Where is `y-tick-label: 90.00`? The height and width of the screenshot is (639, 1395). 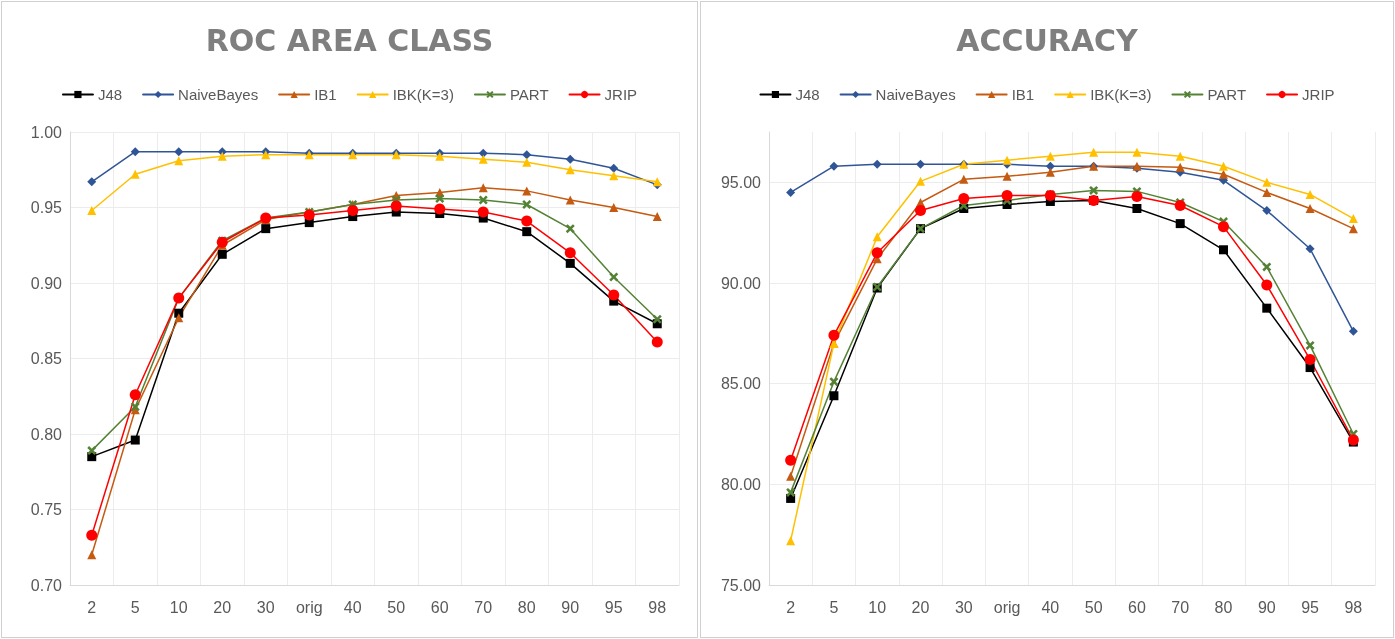
y-tick-label: 90.00 is located at coordinates (741, 283).